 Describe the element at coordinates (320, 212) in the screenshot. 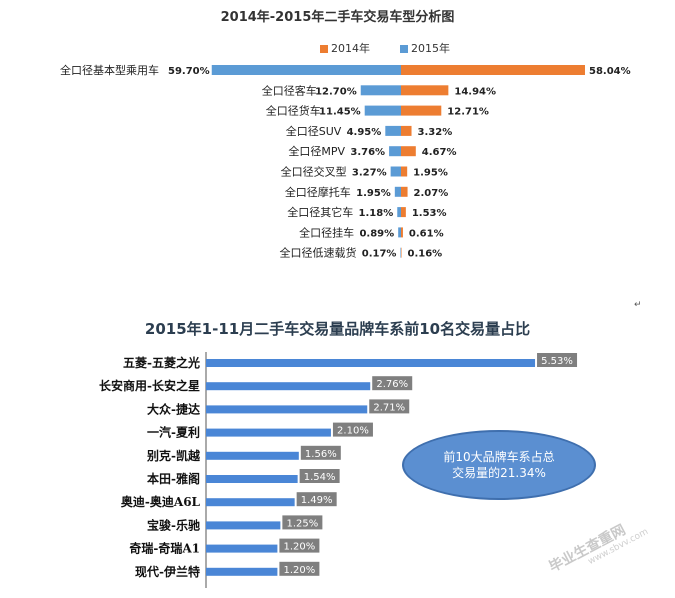

I see `category-label: 全口径其它车` at that location.